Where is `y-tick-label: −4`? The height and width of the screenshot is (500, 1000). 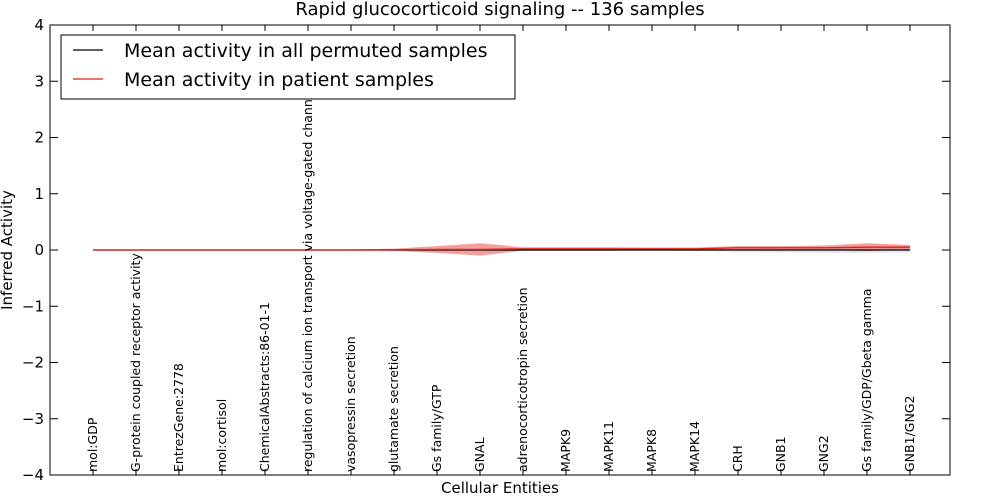
y-tick-label: −4 is located at coordinates (33, 475).